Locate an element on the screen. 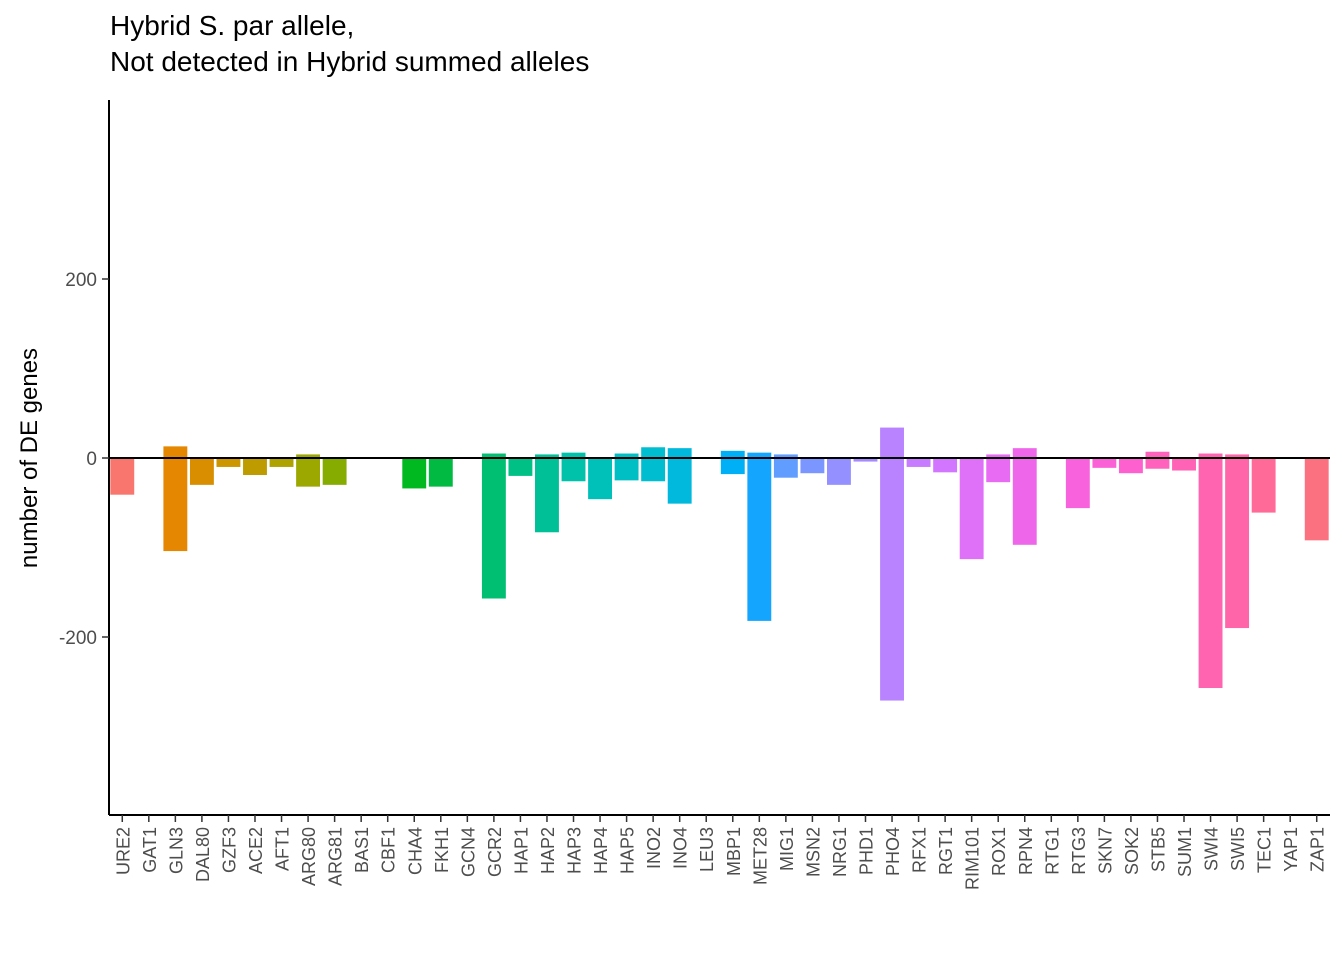  bar-hap2-down is located at coordinates (547, 495).